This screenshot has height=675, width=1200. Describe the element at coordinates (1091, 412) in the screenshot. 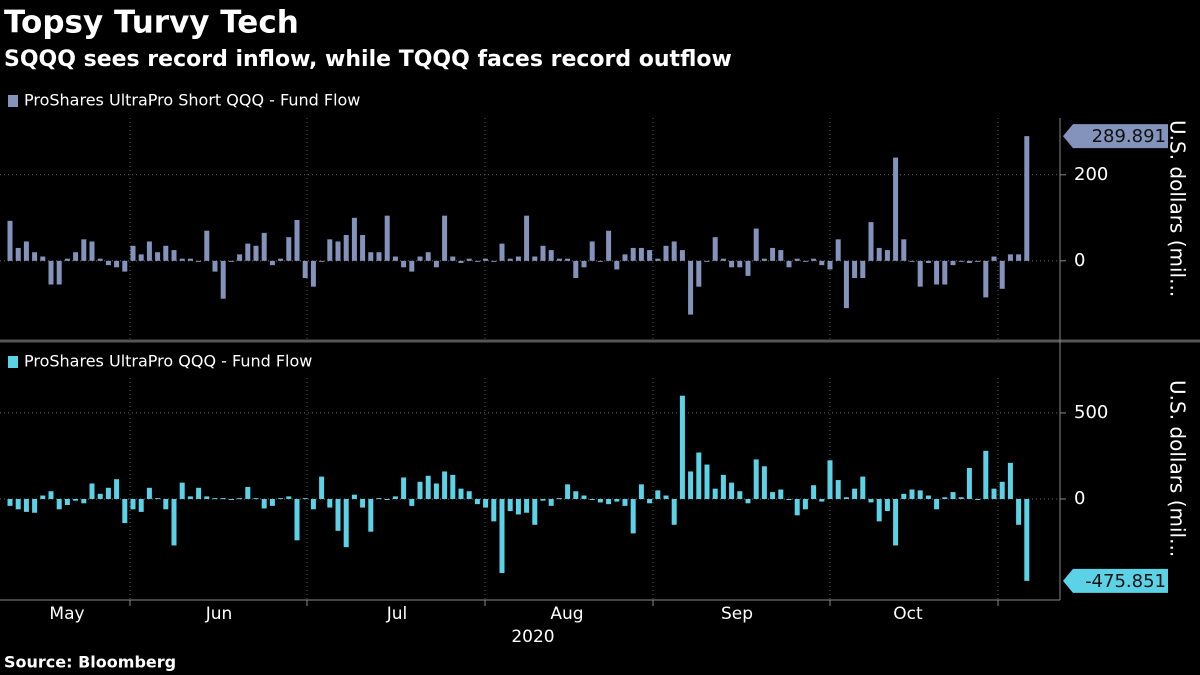

I see `y-tick-label: 500` at that location.